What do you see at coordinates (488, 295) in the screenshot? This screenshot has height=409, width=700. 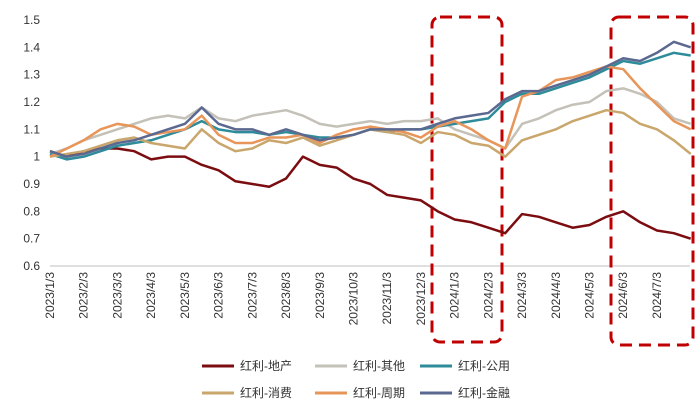 I see `x-tick-label: 2024/2/3` at bounding box center [488, 295].